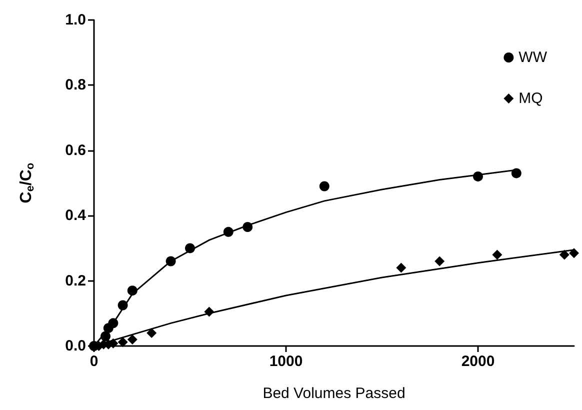  I want to click on y-tick-label: 0.6, so click(75, 150).